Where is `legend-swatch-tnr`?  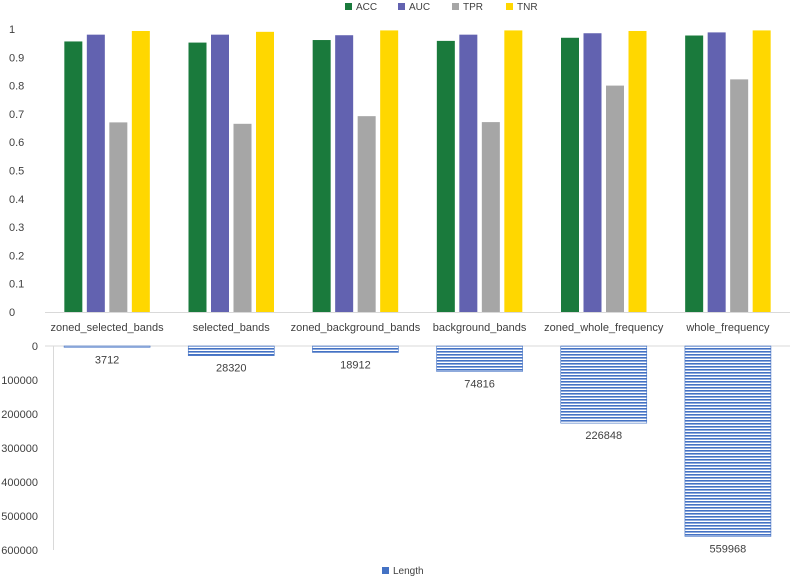
legend-swatch-tnr is located at coordinates (509, 6).